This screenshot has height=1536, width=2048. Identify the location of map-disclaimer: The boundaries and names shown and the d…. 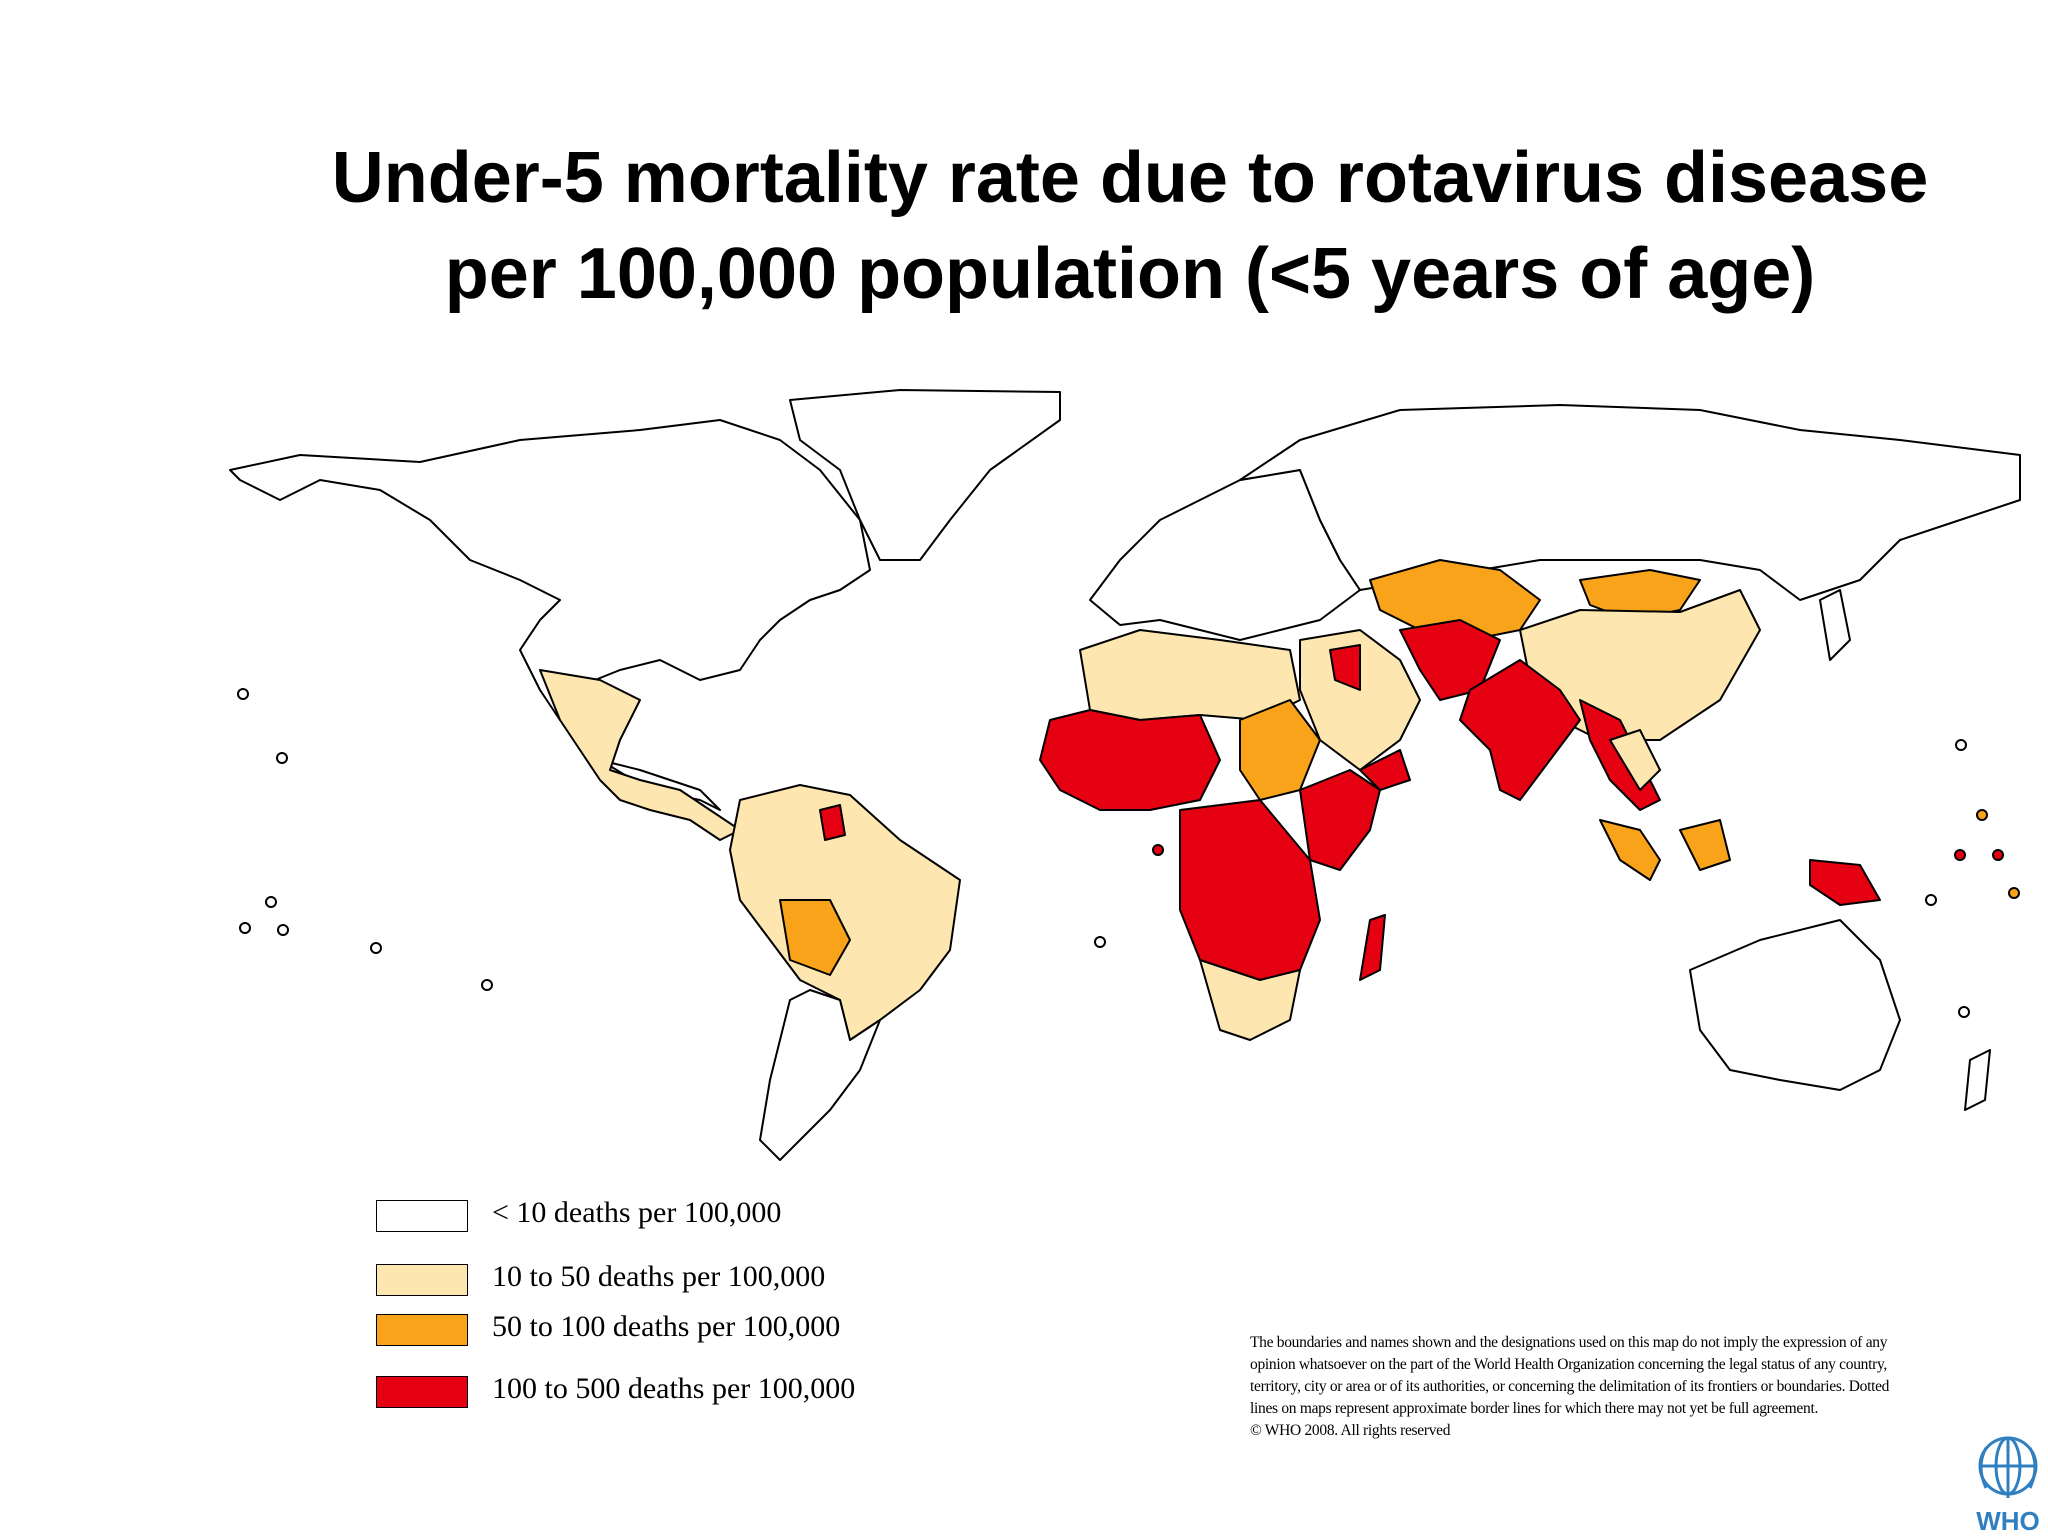
(1575, 1387).